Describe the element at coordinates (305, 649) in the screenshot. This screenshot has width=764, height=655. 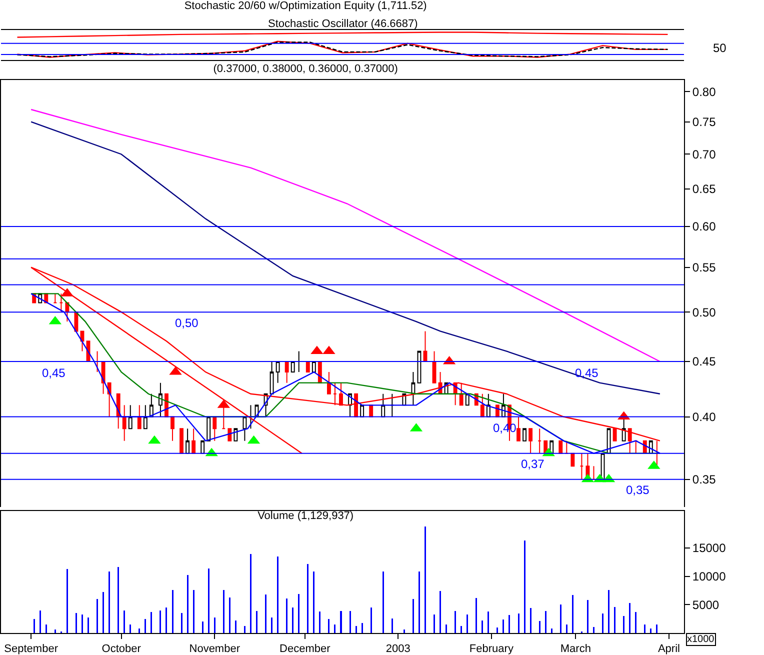
I see `x-tick-label: December` at that location.